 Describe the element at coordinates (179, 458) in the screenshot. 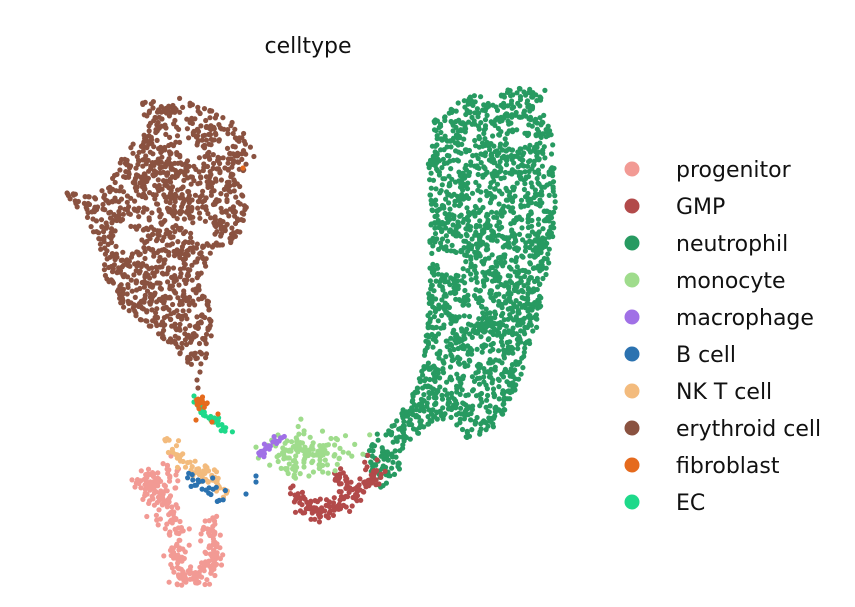

I see `point-nk-t-cell` at that location.